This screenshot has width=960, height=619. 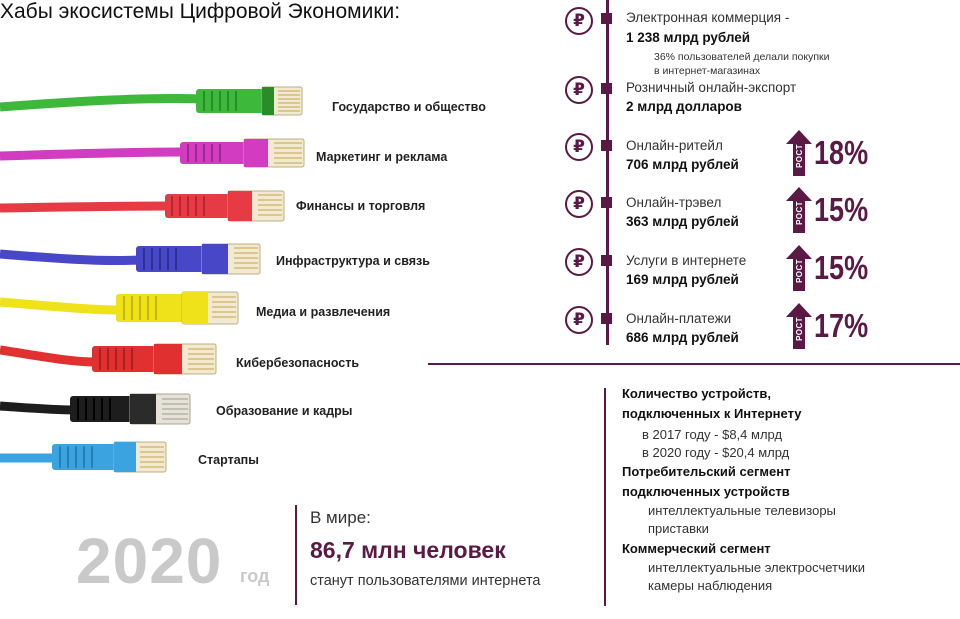 I want to click on market-item-name: Онлайн-ритейл, so click(x=674, y=145).